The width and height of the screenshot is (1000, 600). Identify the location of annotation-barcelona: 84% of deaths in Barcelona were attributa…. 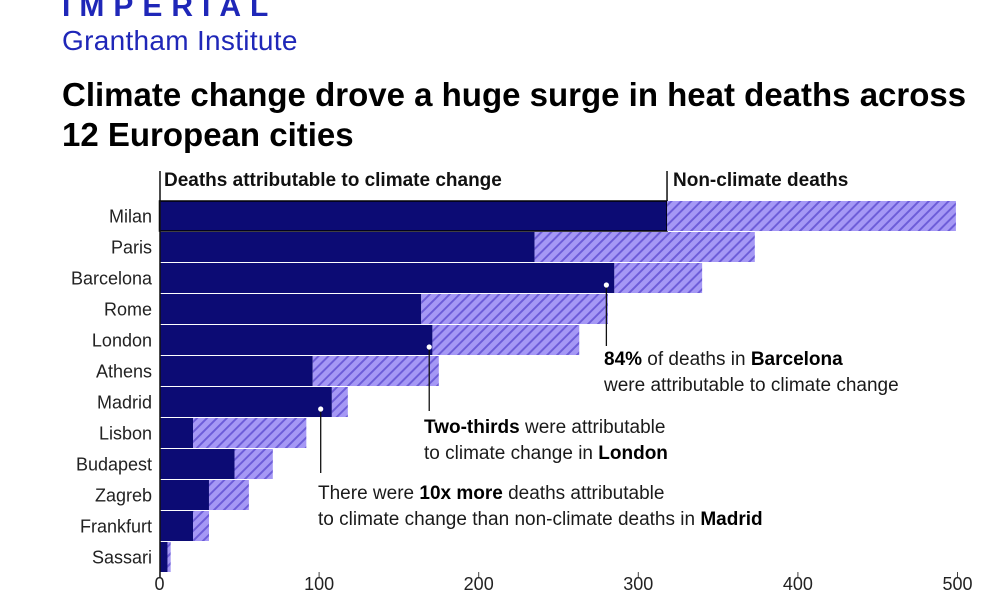
(751, 373).